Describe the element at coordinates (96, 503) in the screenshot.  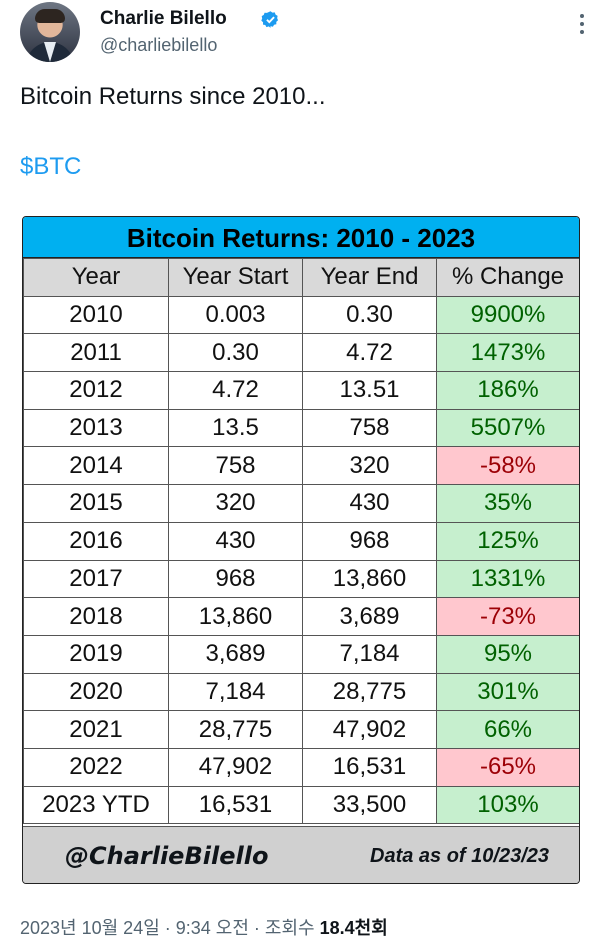
I see `cell-year: 2015` at that location.